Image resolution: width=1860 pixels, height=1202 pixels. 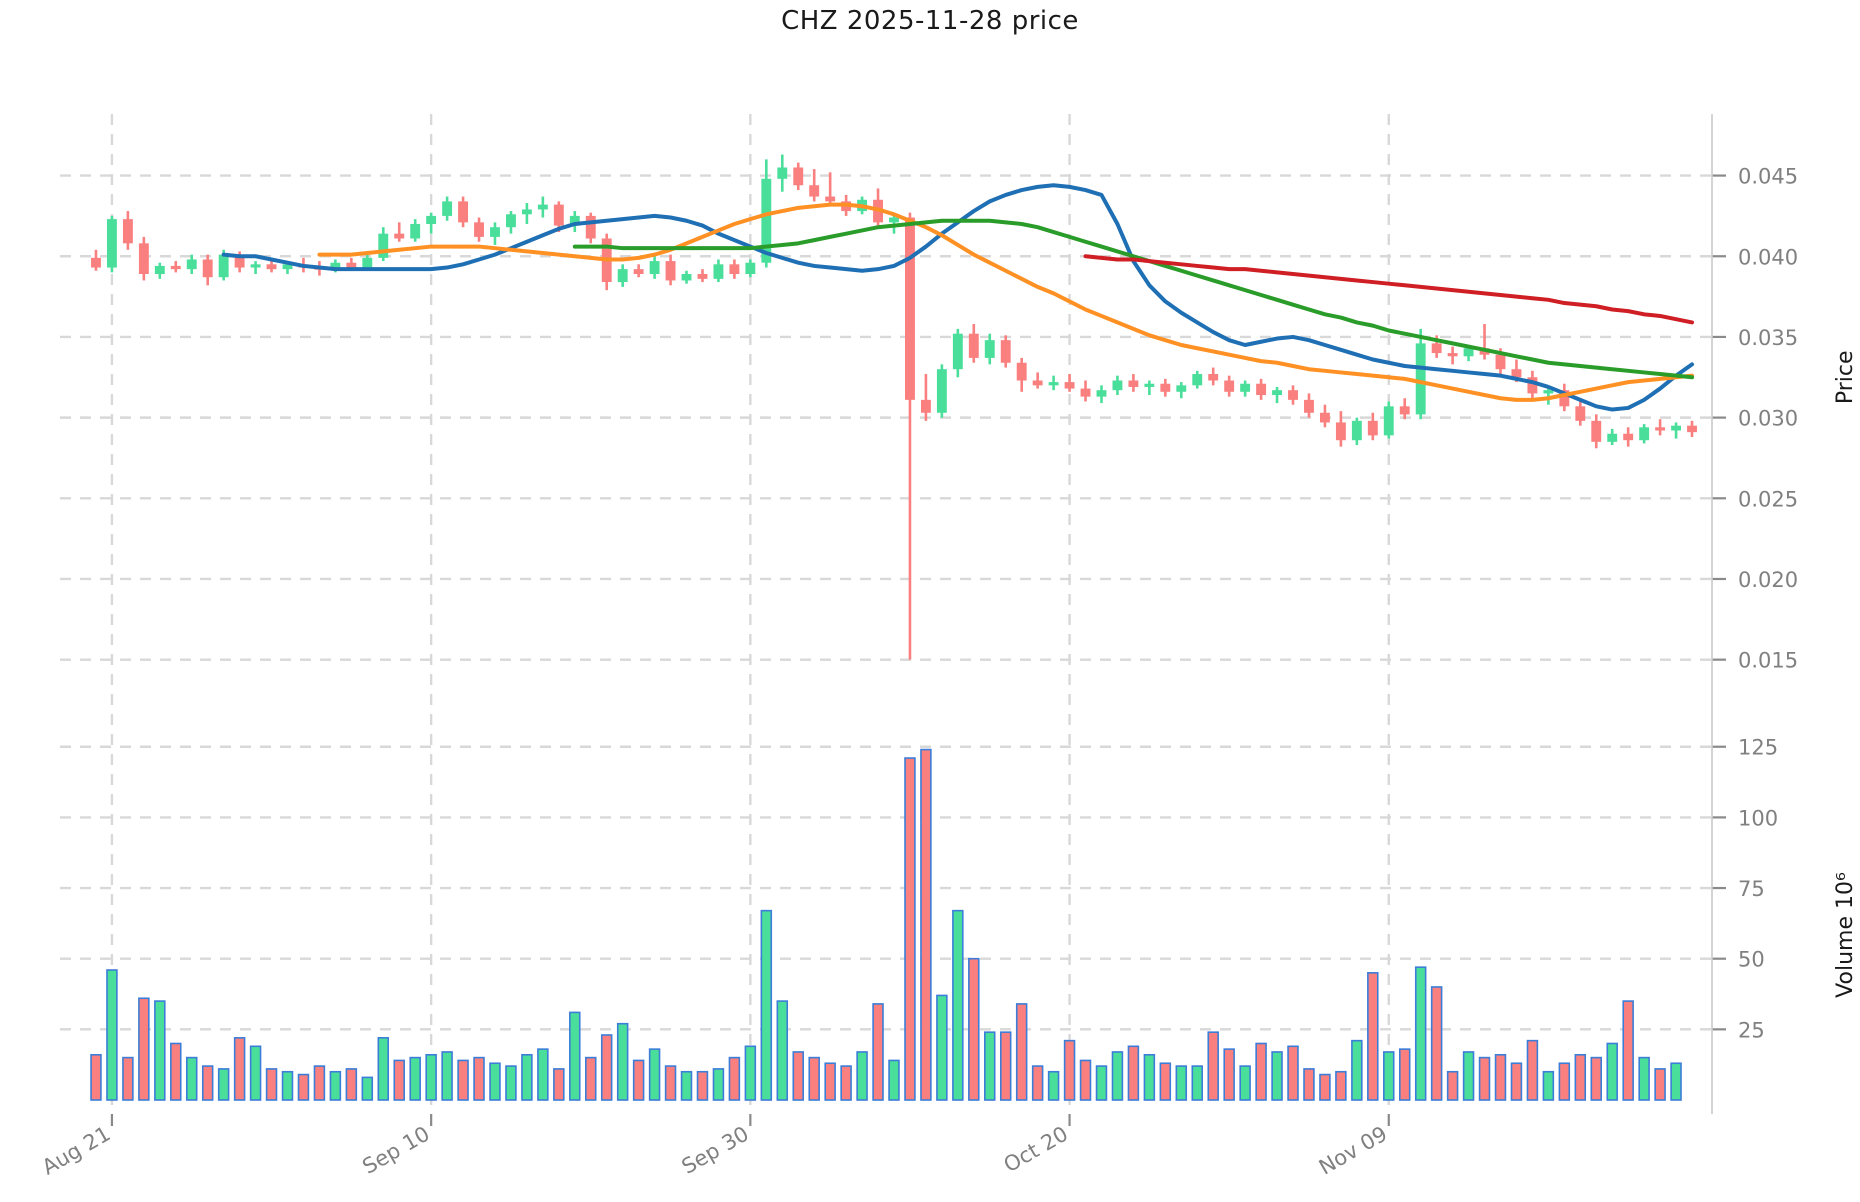 What do you see at coordinates (1768, 661) in the screenshot?
I see `price-tick-label: 0.015` at bounding box center [1768, 661].